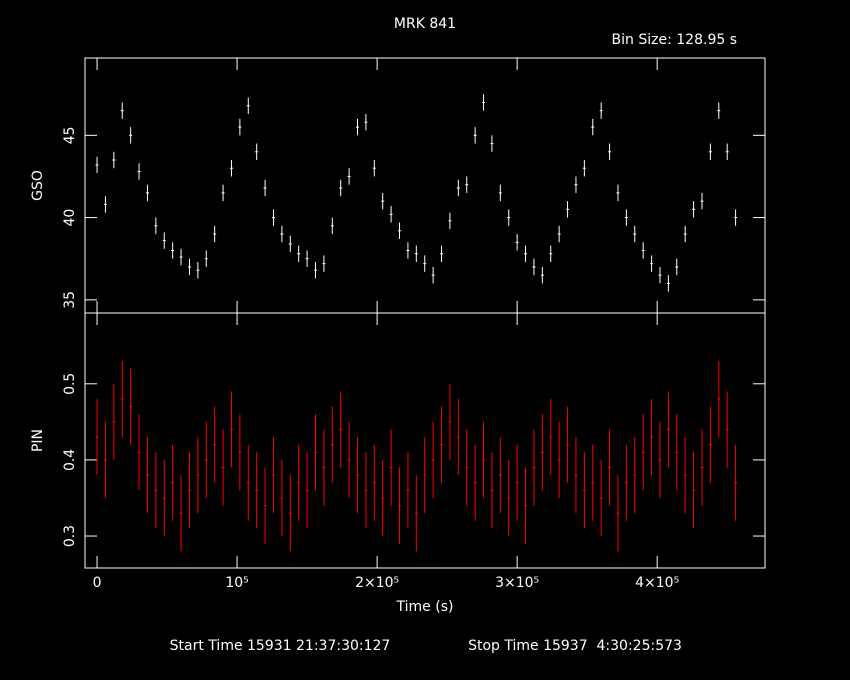 This screenshot has height=680, width=850. Describe the element at coordinates (38, 185) in the screenshot. I see `y-axis-label: GSO` at that location.